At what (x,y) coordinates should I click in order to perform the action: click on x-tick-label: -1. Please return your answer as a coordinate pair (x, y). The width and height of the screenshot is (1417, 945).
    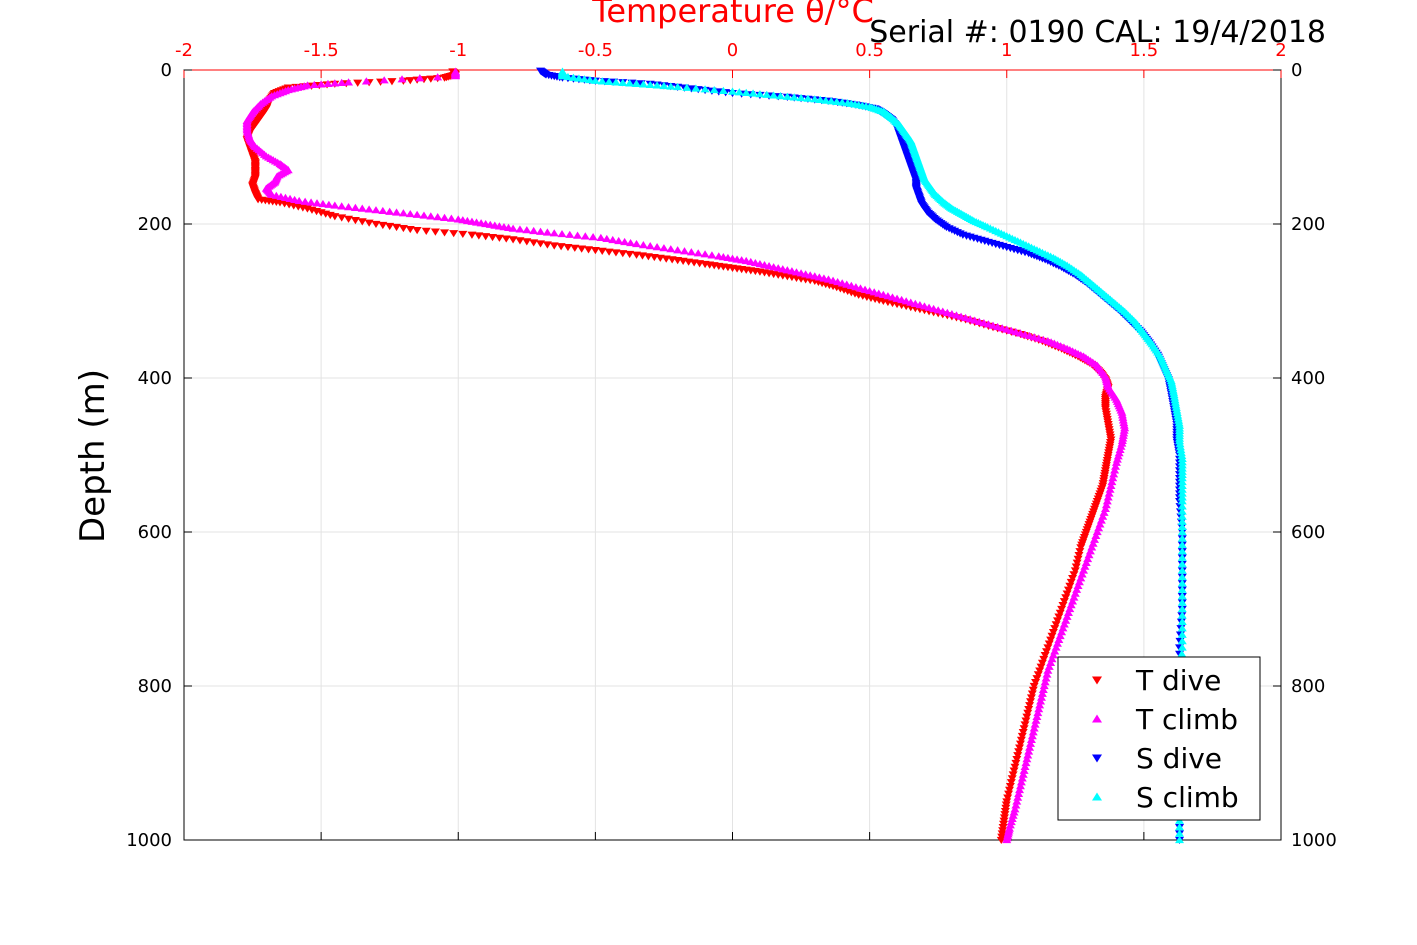
    Looking at the image, I should click on (458, 50).